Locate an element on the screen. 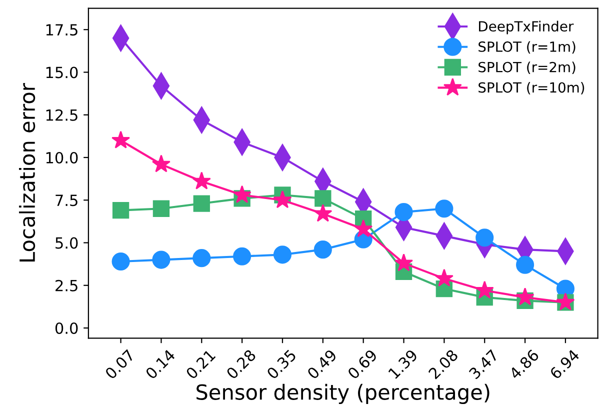 This screenshot has height=415, width=610. legend-label: SPLOT (r=2m) is located at coordinates (527, 68).